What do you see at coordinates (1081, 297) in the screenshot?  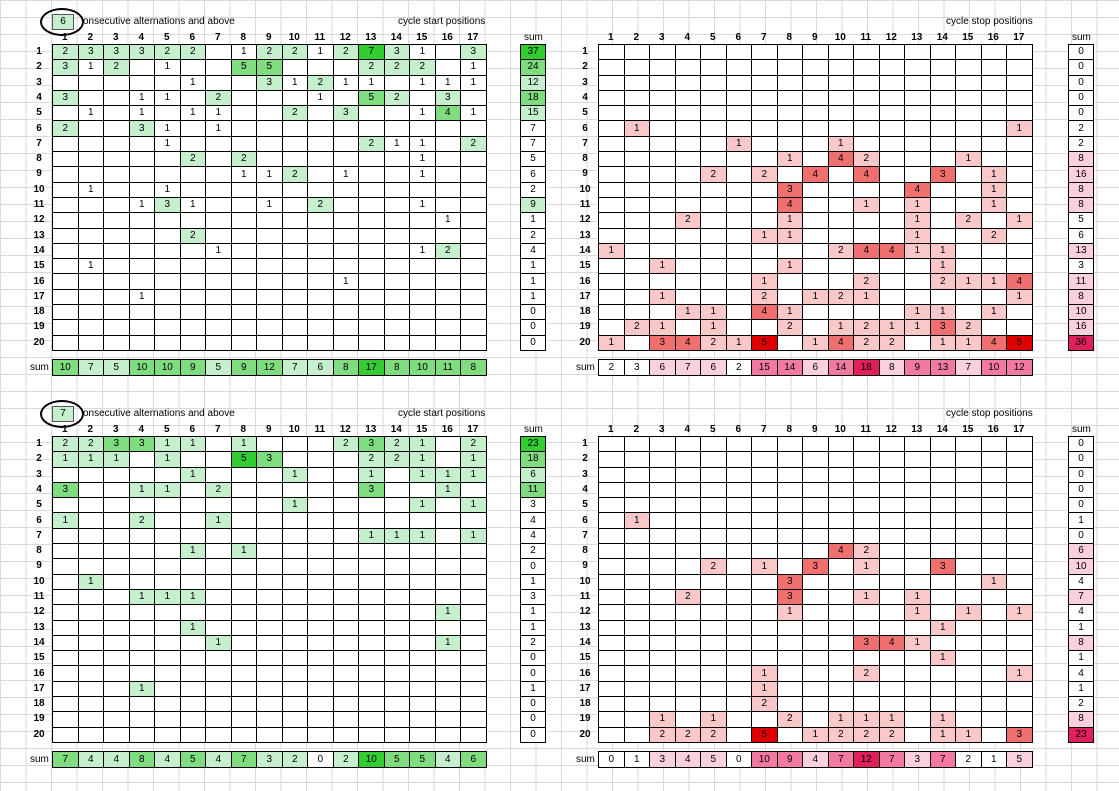 I see `block1-stop-row-sum: 8` at bounding box center [1081, 297].